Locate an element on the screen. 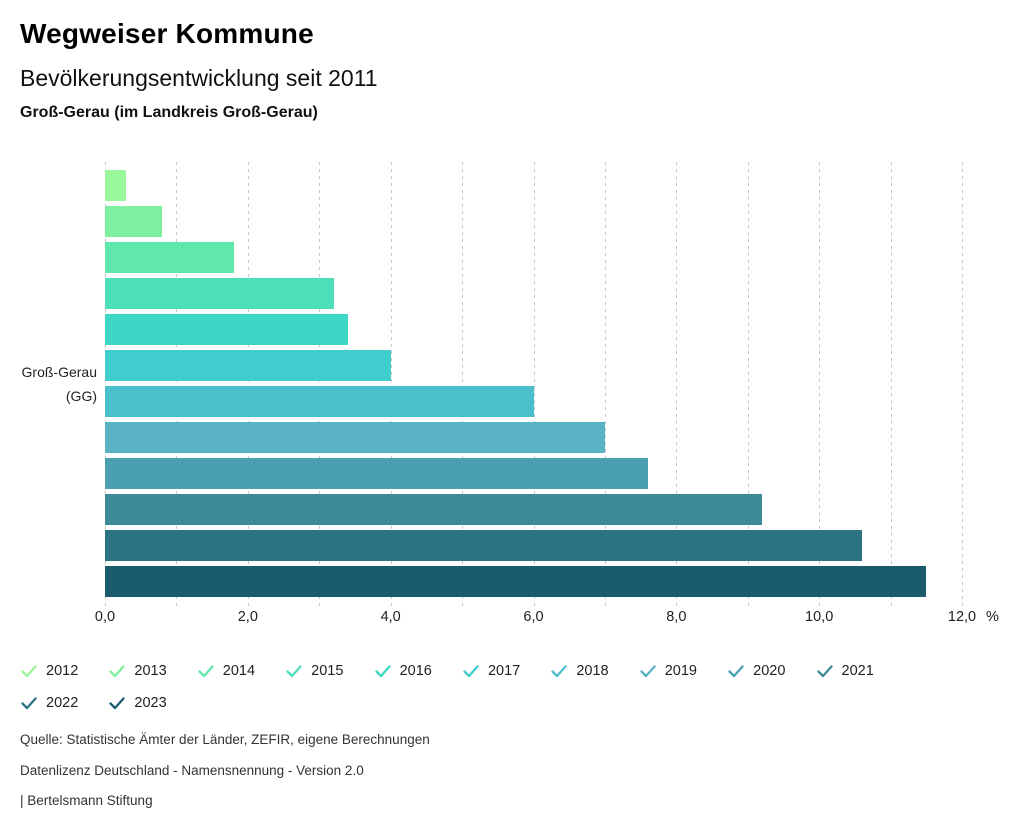 Image resolution: width=1024 pixels, height=835 pixels. x-tick-label-2: 2,0 is located at coordinates (247, 617).